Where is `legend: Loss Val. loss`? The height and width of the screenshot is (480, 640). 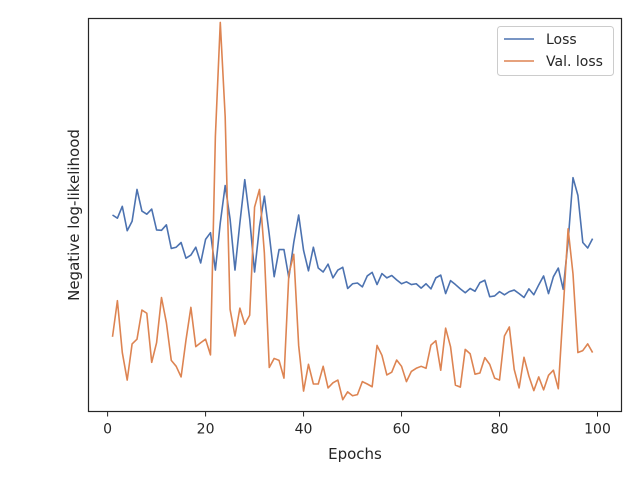
legend: Loss Val. loss is located at coordinates (555, 51).